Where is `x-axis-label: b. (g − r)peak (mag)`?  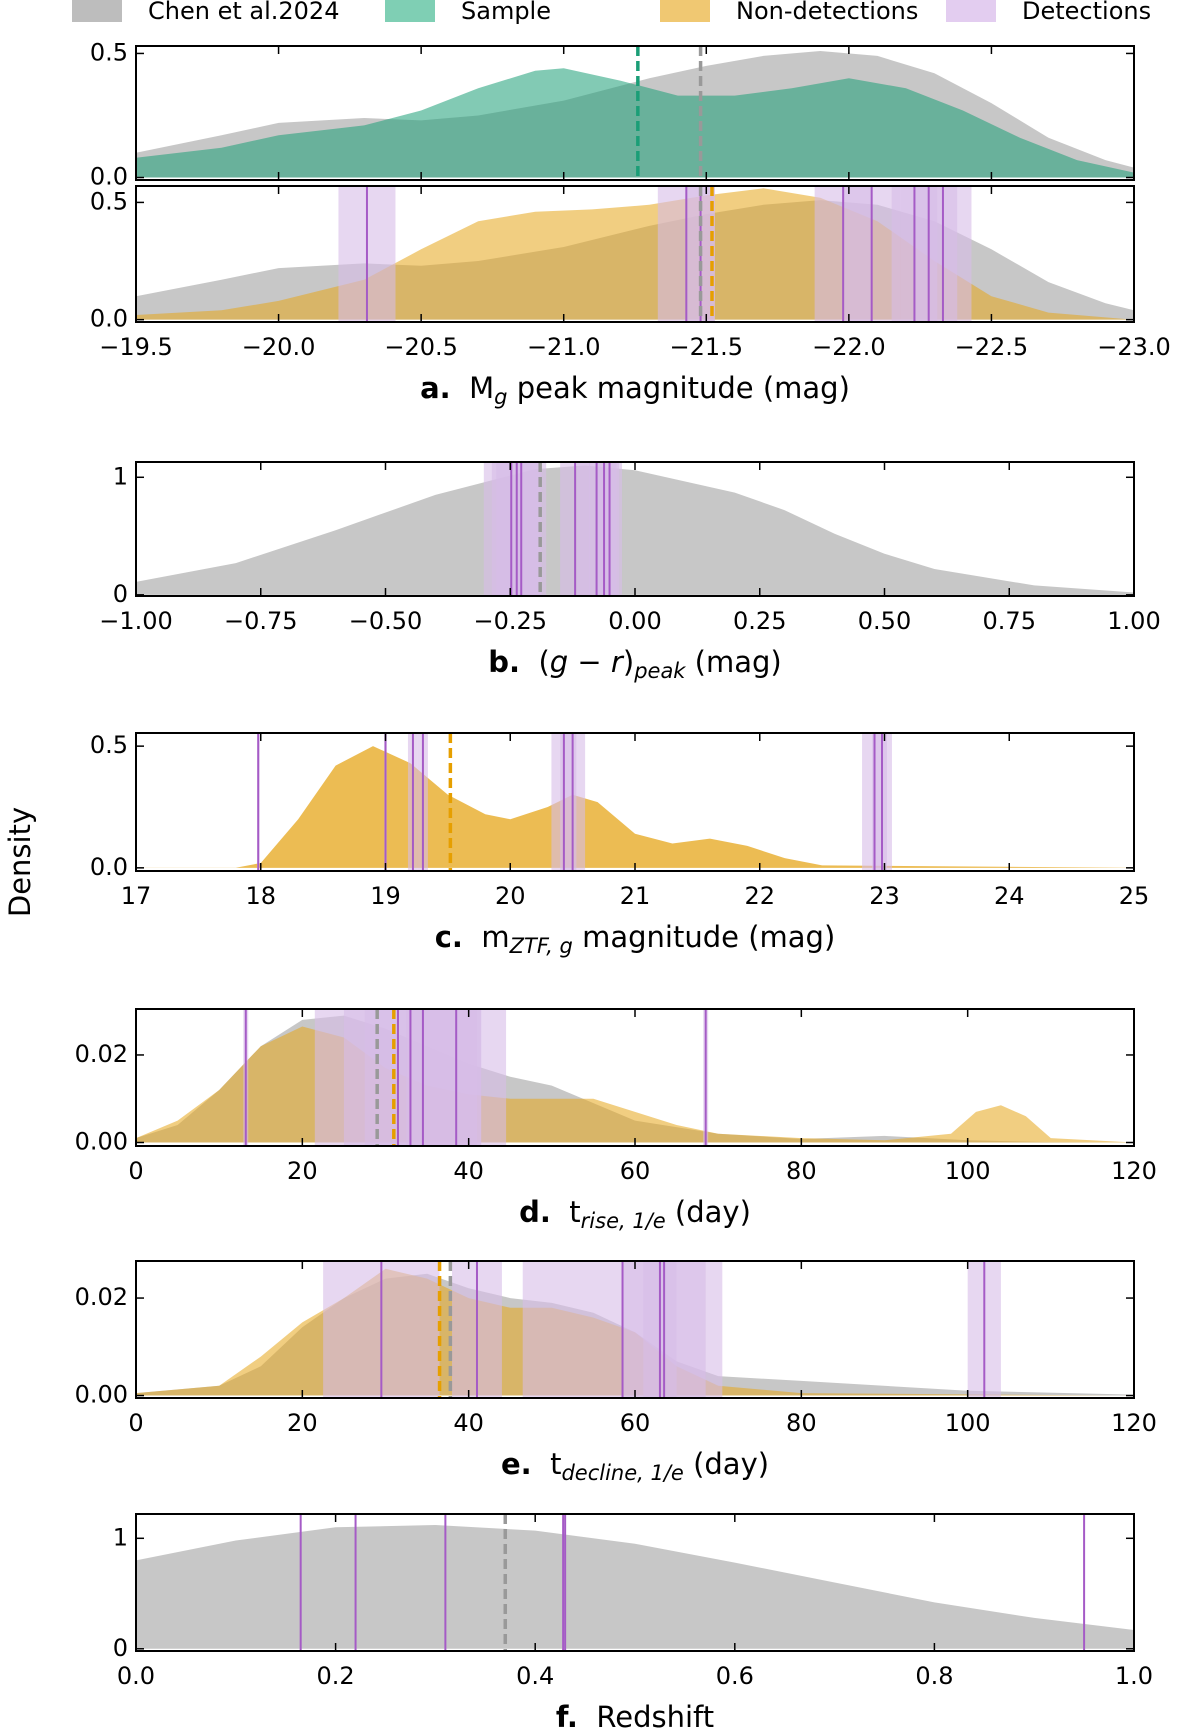 x-axis-label: b. (g − r)peak (mag) is located at coordinates (635, 664).